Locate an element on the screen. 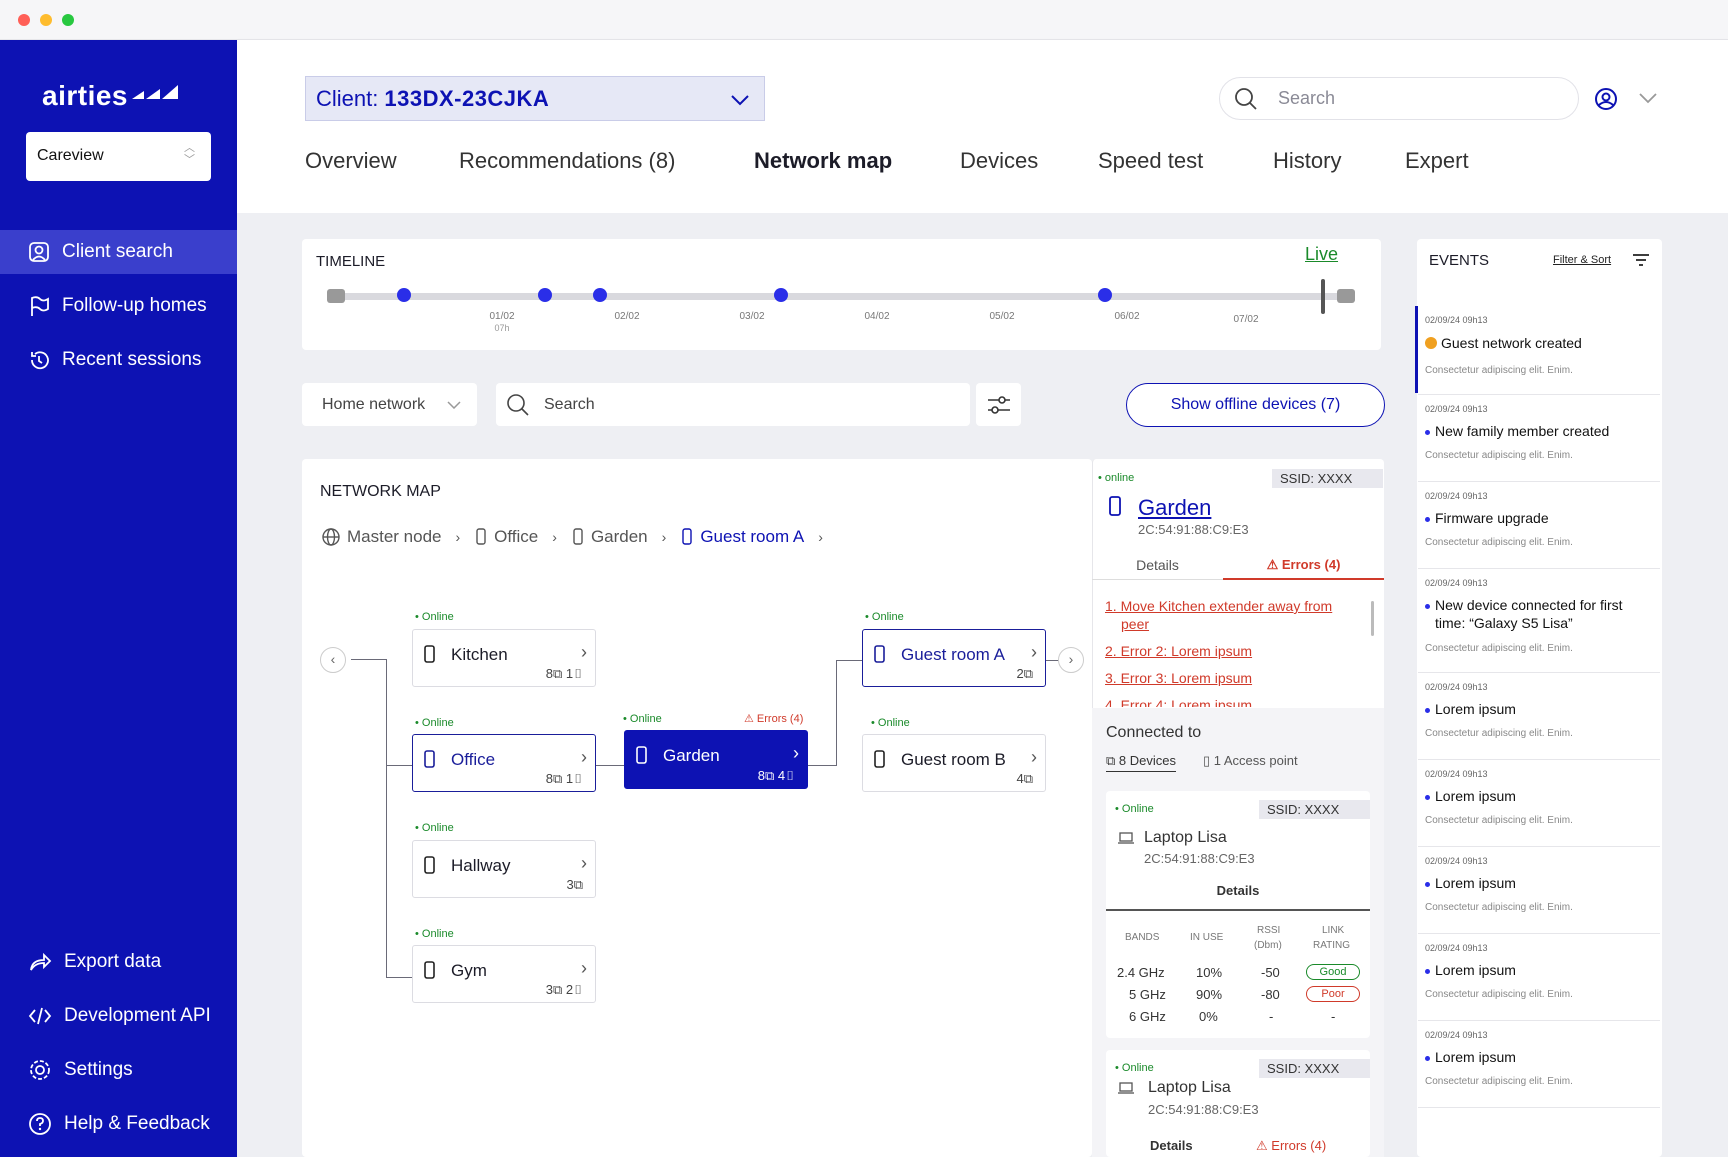 The width and height of the screenshot is (1728, 1157). sidebar-item-export-data: Export data is located at coordinates (118, 962).